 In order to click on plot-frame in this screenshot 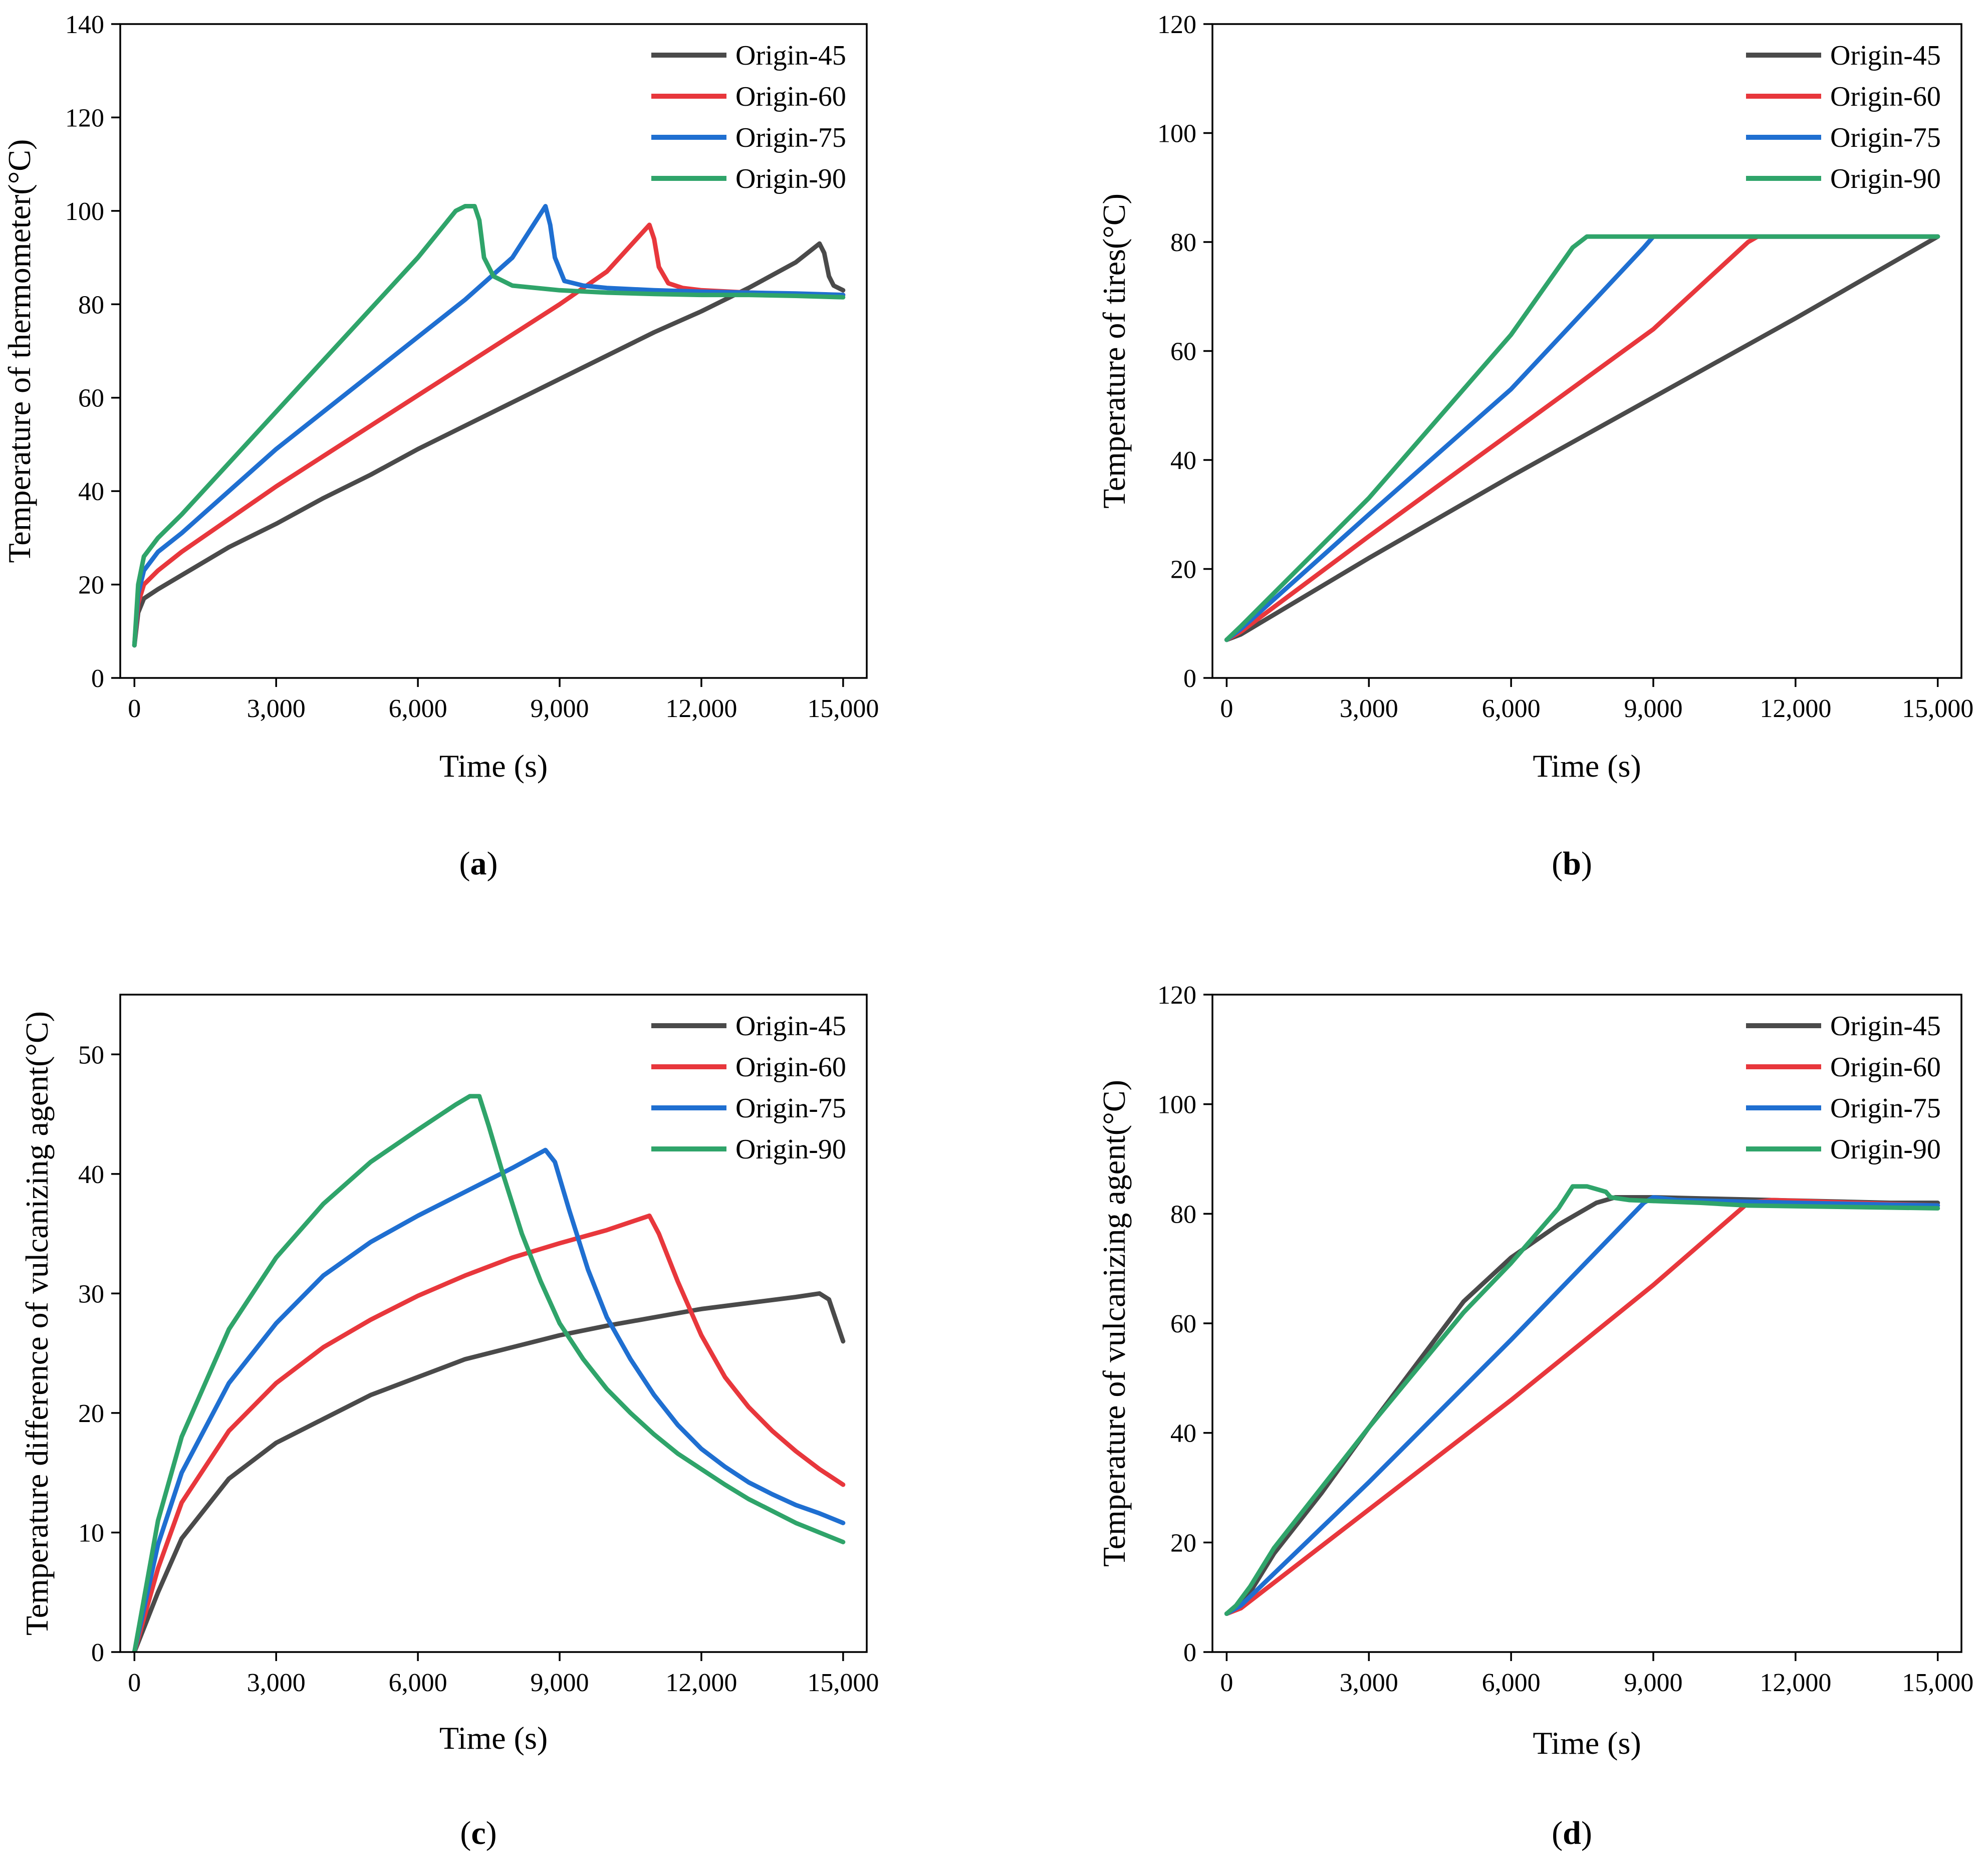, I will do `click(493, 351)`.